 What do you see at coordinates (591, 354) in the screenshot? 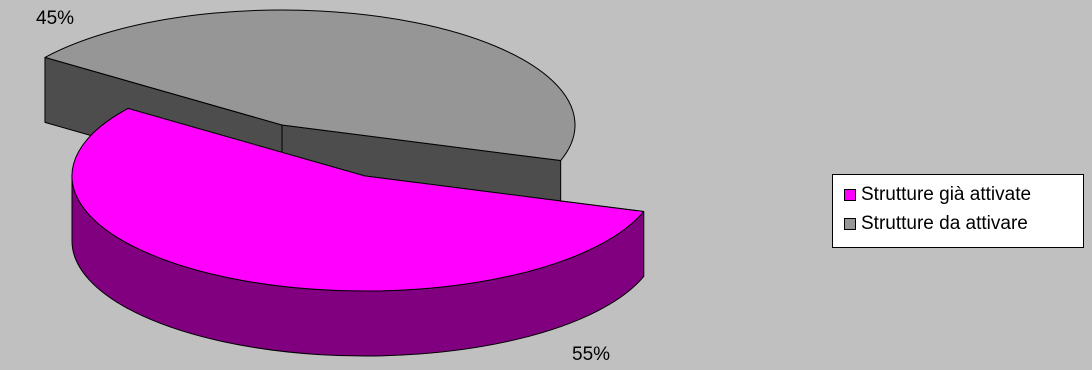
I see `slice-label-attivate: 55%` at bounding box center [591, 354].